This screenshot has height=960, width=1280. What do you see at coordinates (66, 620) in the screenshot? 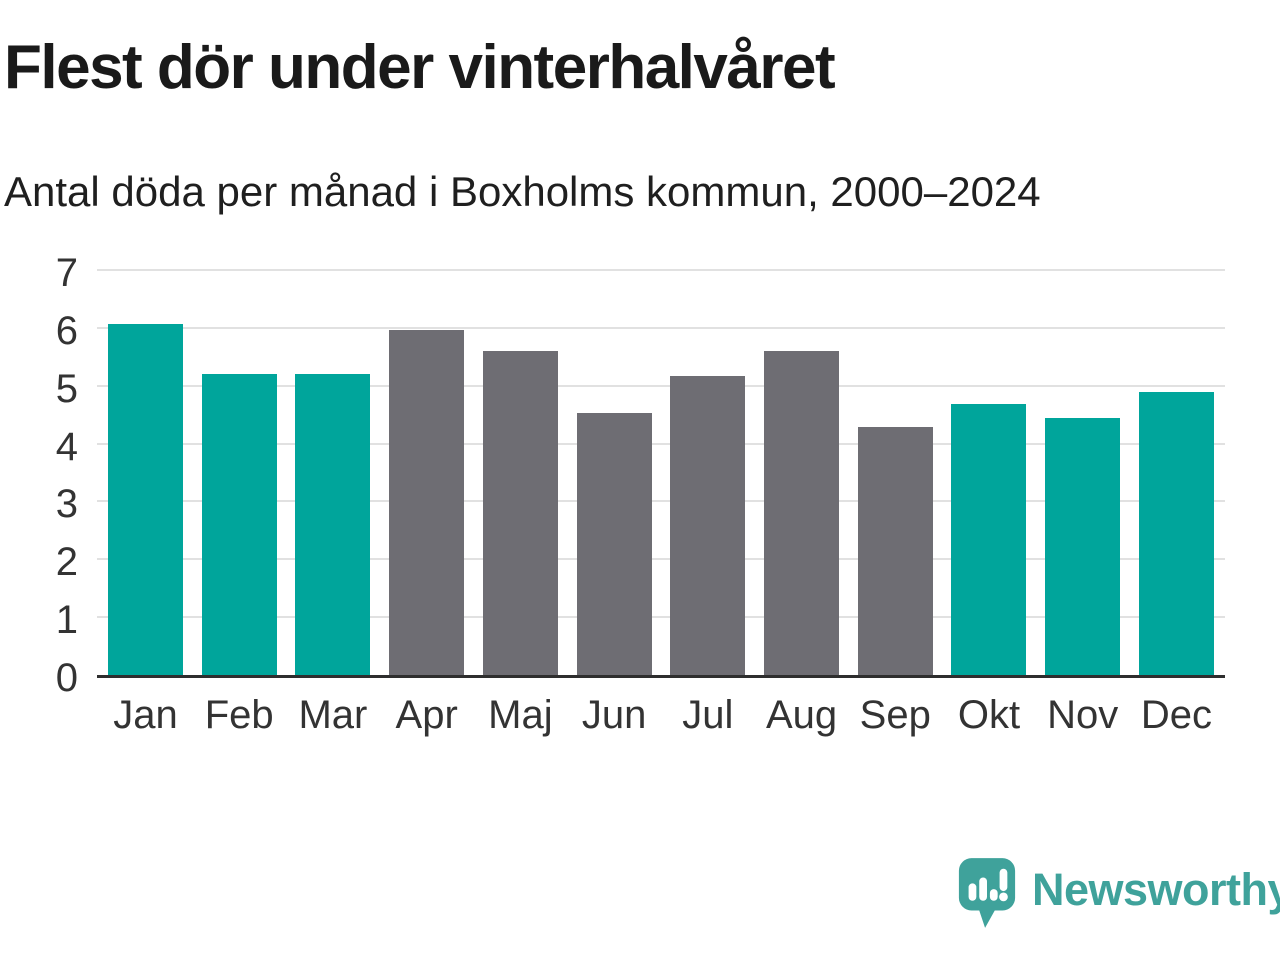
I see `y-tick-label-1: 1` at bounding box center [66, 620].